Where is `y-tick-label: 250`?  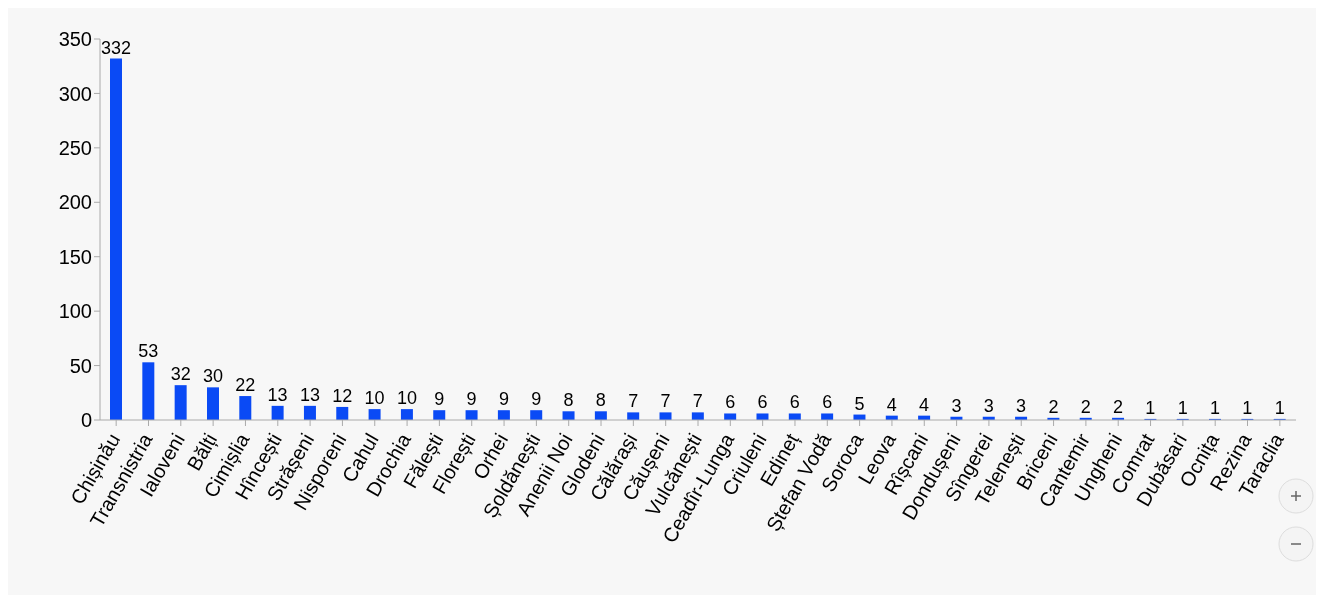
y-tick-label: 250 is located at coordinates (75, 147).